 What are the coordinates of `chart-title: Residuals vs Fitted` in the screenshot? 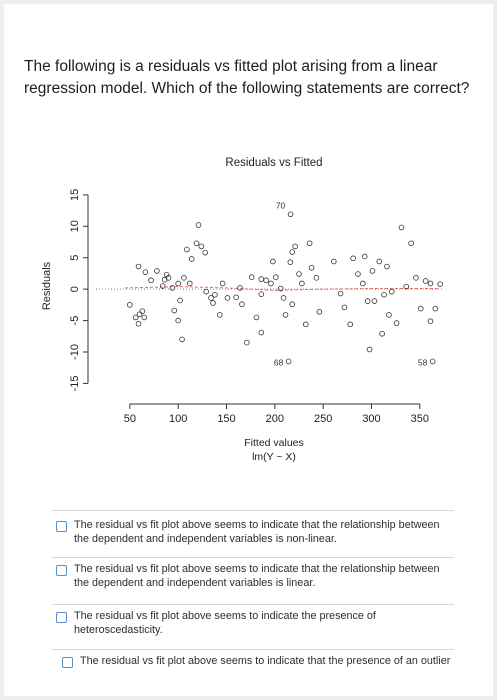 It's located at (273, 163).